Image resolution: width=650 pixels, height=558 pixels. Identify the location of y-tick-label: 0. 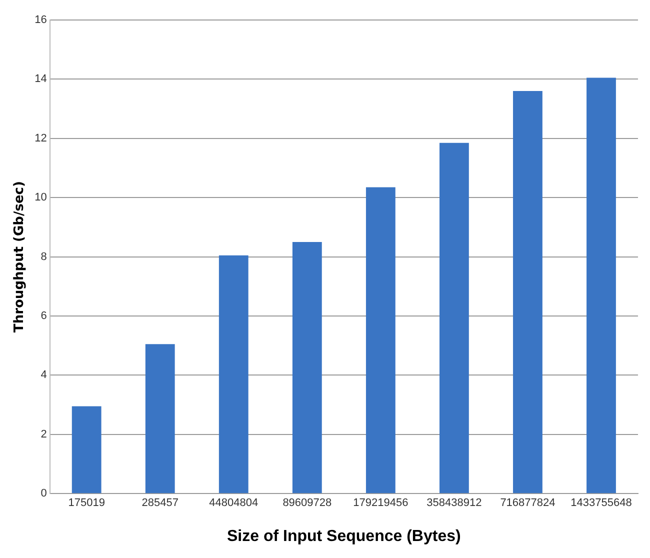
(43, 494).